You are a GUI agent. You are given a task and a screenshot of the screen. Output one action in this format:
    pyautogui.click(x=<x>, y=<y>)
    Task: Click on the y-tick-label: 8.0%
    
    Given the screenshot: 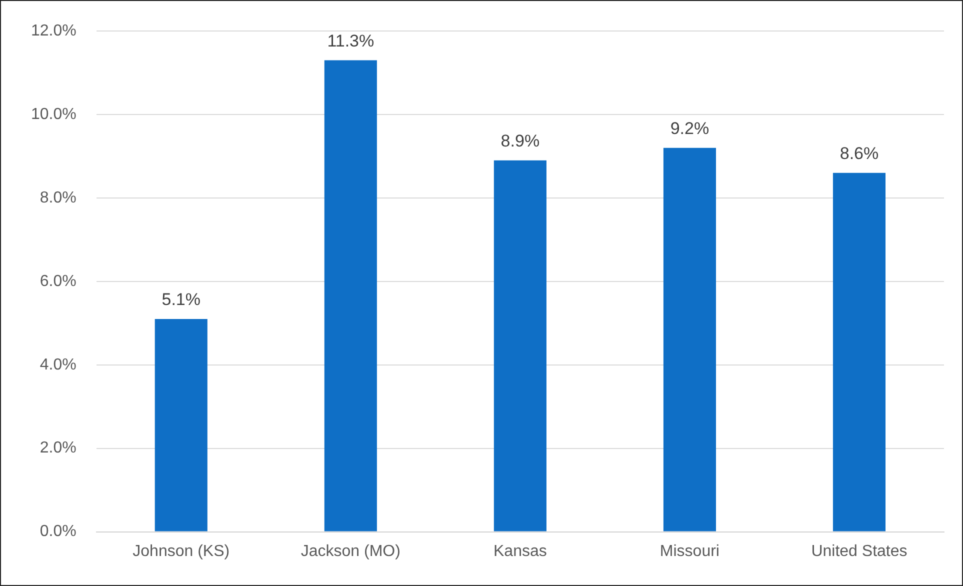 What is the action you would take?
    pyautogui.click(x=58, y=197)
    